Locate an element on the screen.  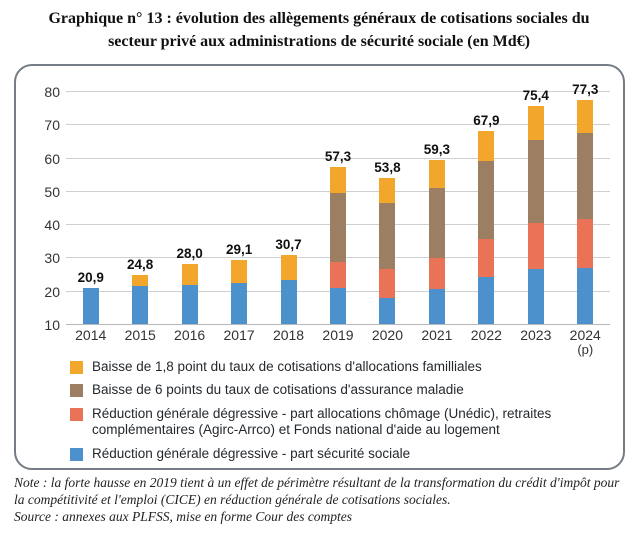
bar-2018: 30,7 is located at coordinates (288, 207).